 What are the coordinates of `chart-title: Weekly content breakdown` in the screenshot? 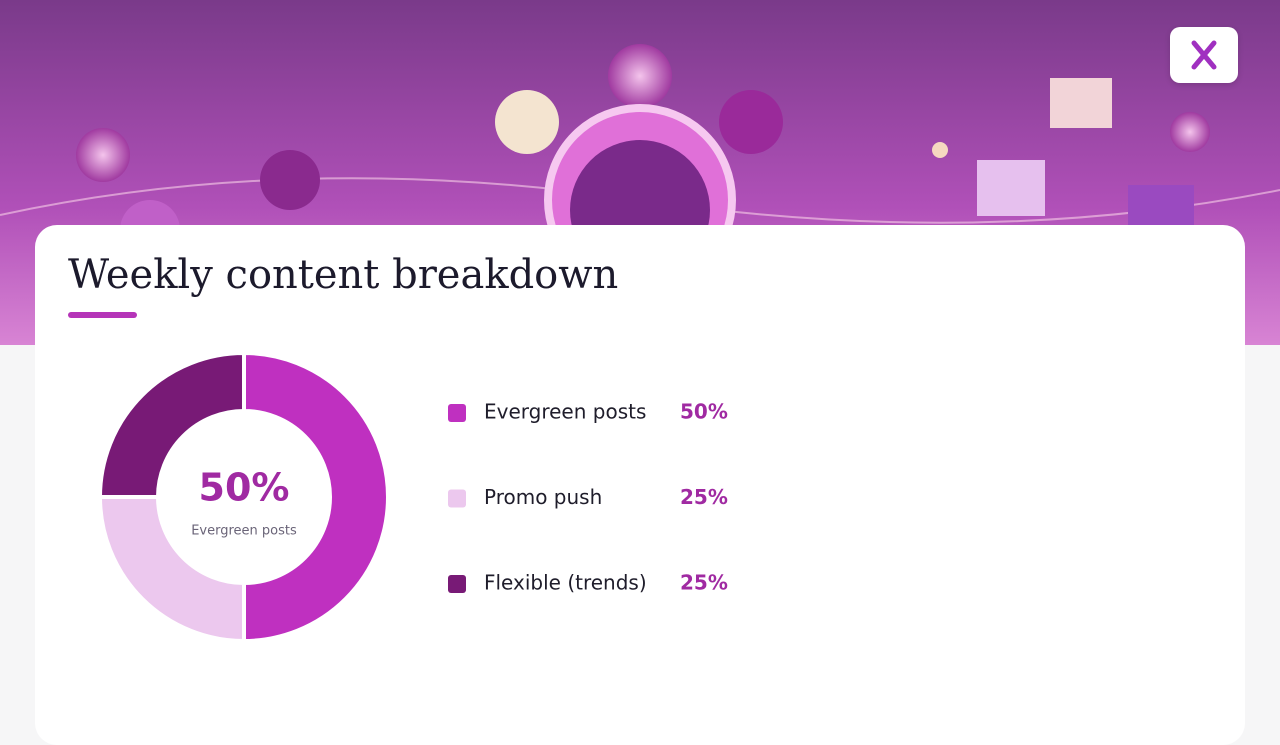 It's located at (343, 275).